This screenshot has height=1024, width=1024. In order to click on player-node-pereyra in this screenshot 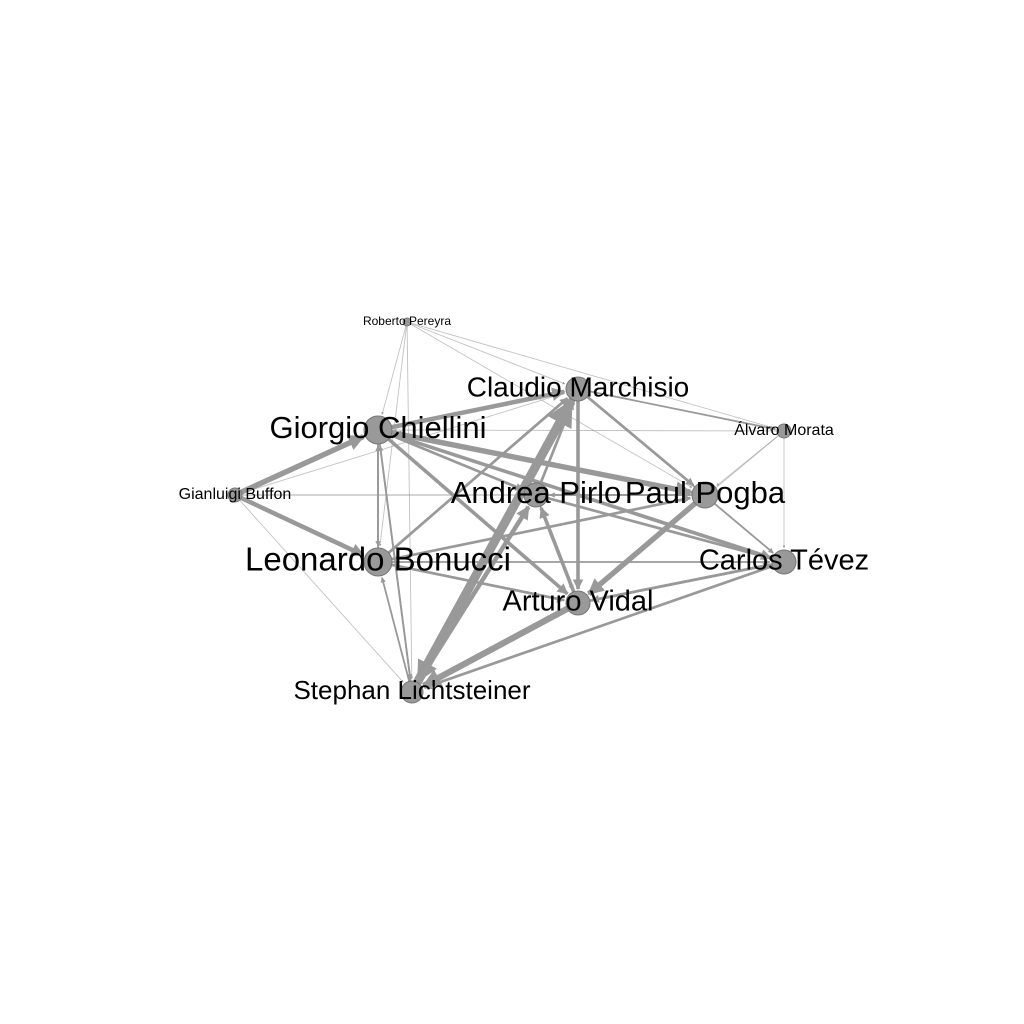, I will do `click(407, 322)`.